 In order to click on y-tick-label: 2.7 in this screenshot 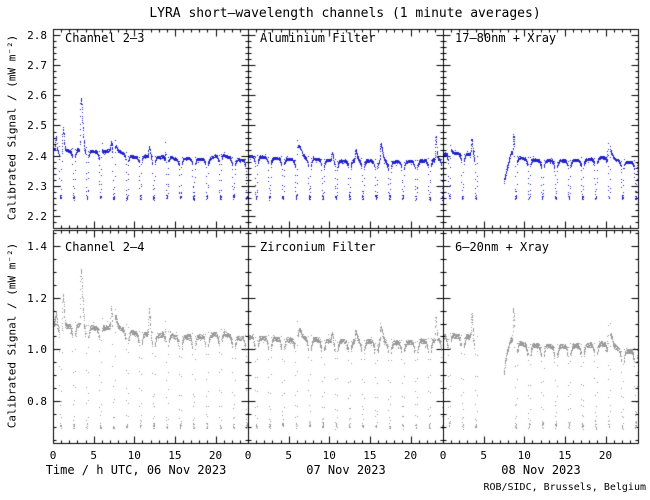, I will do `click(37, 66)`.